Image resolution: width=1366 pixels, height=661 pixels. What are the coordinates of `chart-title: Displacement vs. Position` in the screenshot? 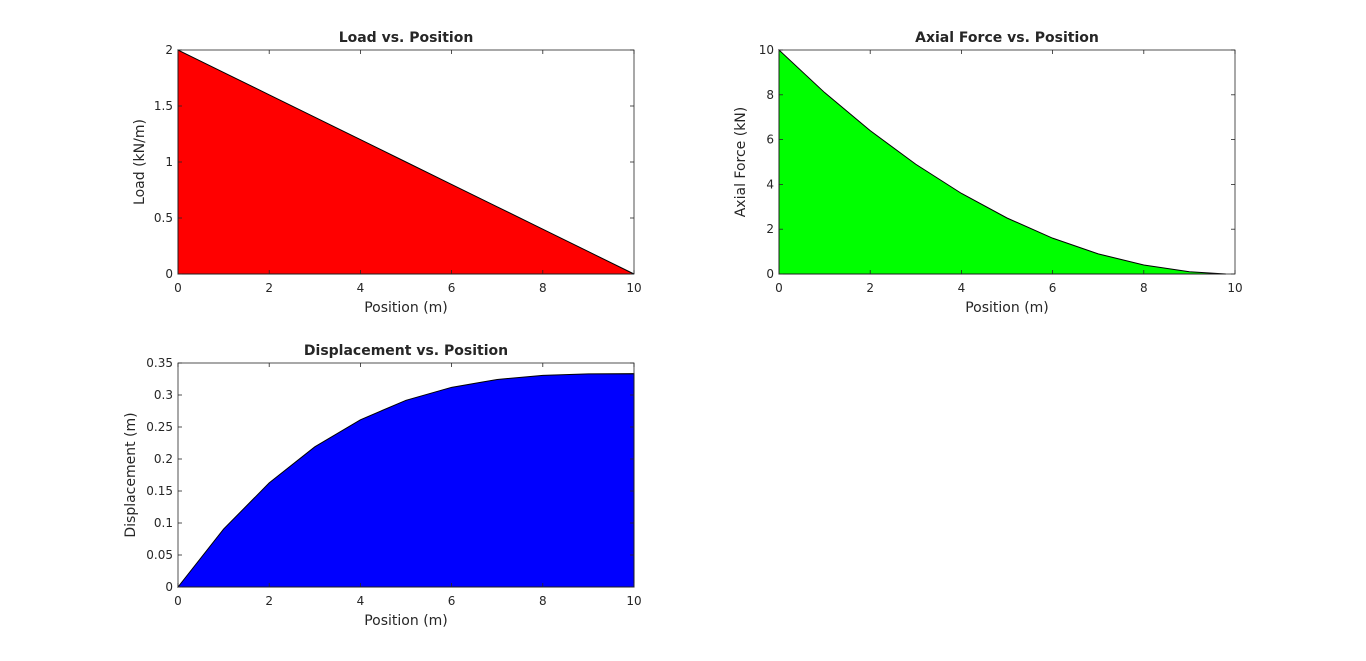 It's located at (406, 351).